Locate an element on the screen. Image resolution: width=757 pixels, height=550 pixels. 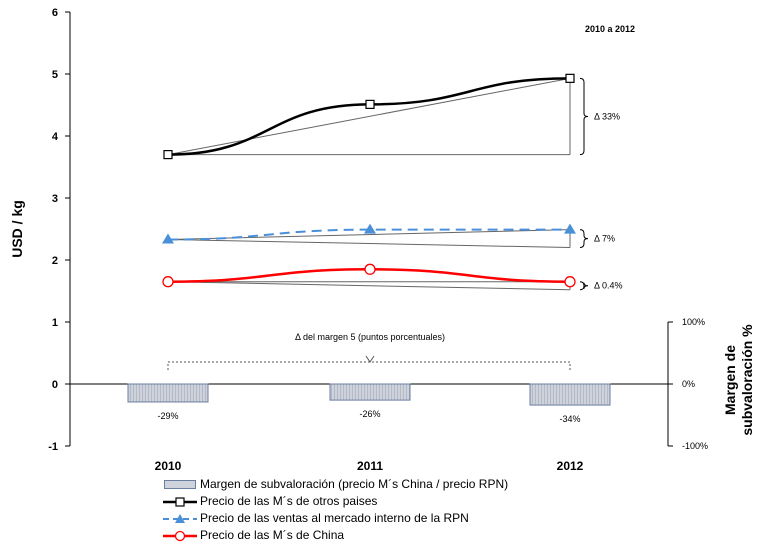
legend-swatch-square is located at coordinates (180, 501).